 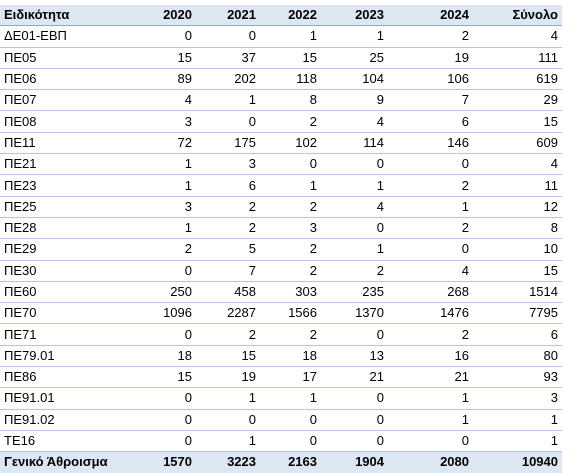 What do you see at coordinates (67, 292) in the screenshot?
I see `specialty-cell: ΠΕ60` at bounding box center [67, 292].